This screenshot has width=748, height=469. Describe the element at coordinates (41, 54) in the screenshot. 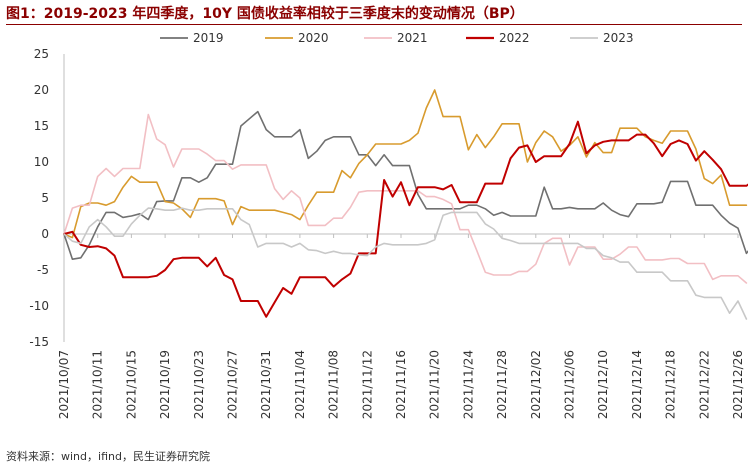

I see `y-tick-label: 25` at that location.